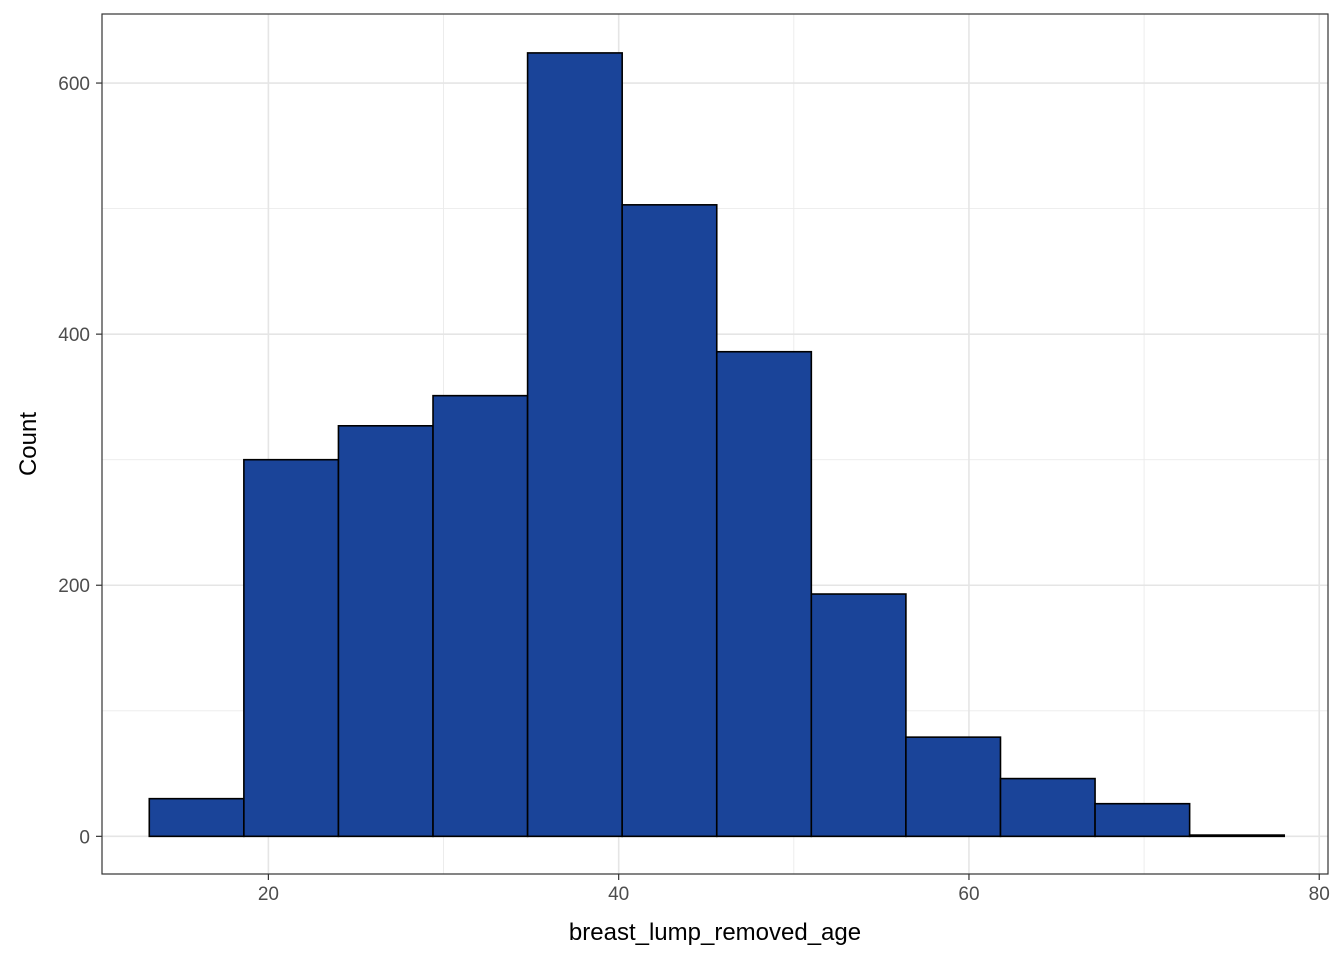  Describe the element at coordinates (74, 586) in the screenshot. I see `y-tick-label: 200` at that location.